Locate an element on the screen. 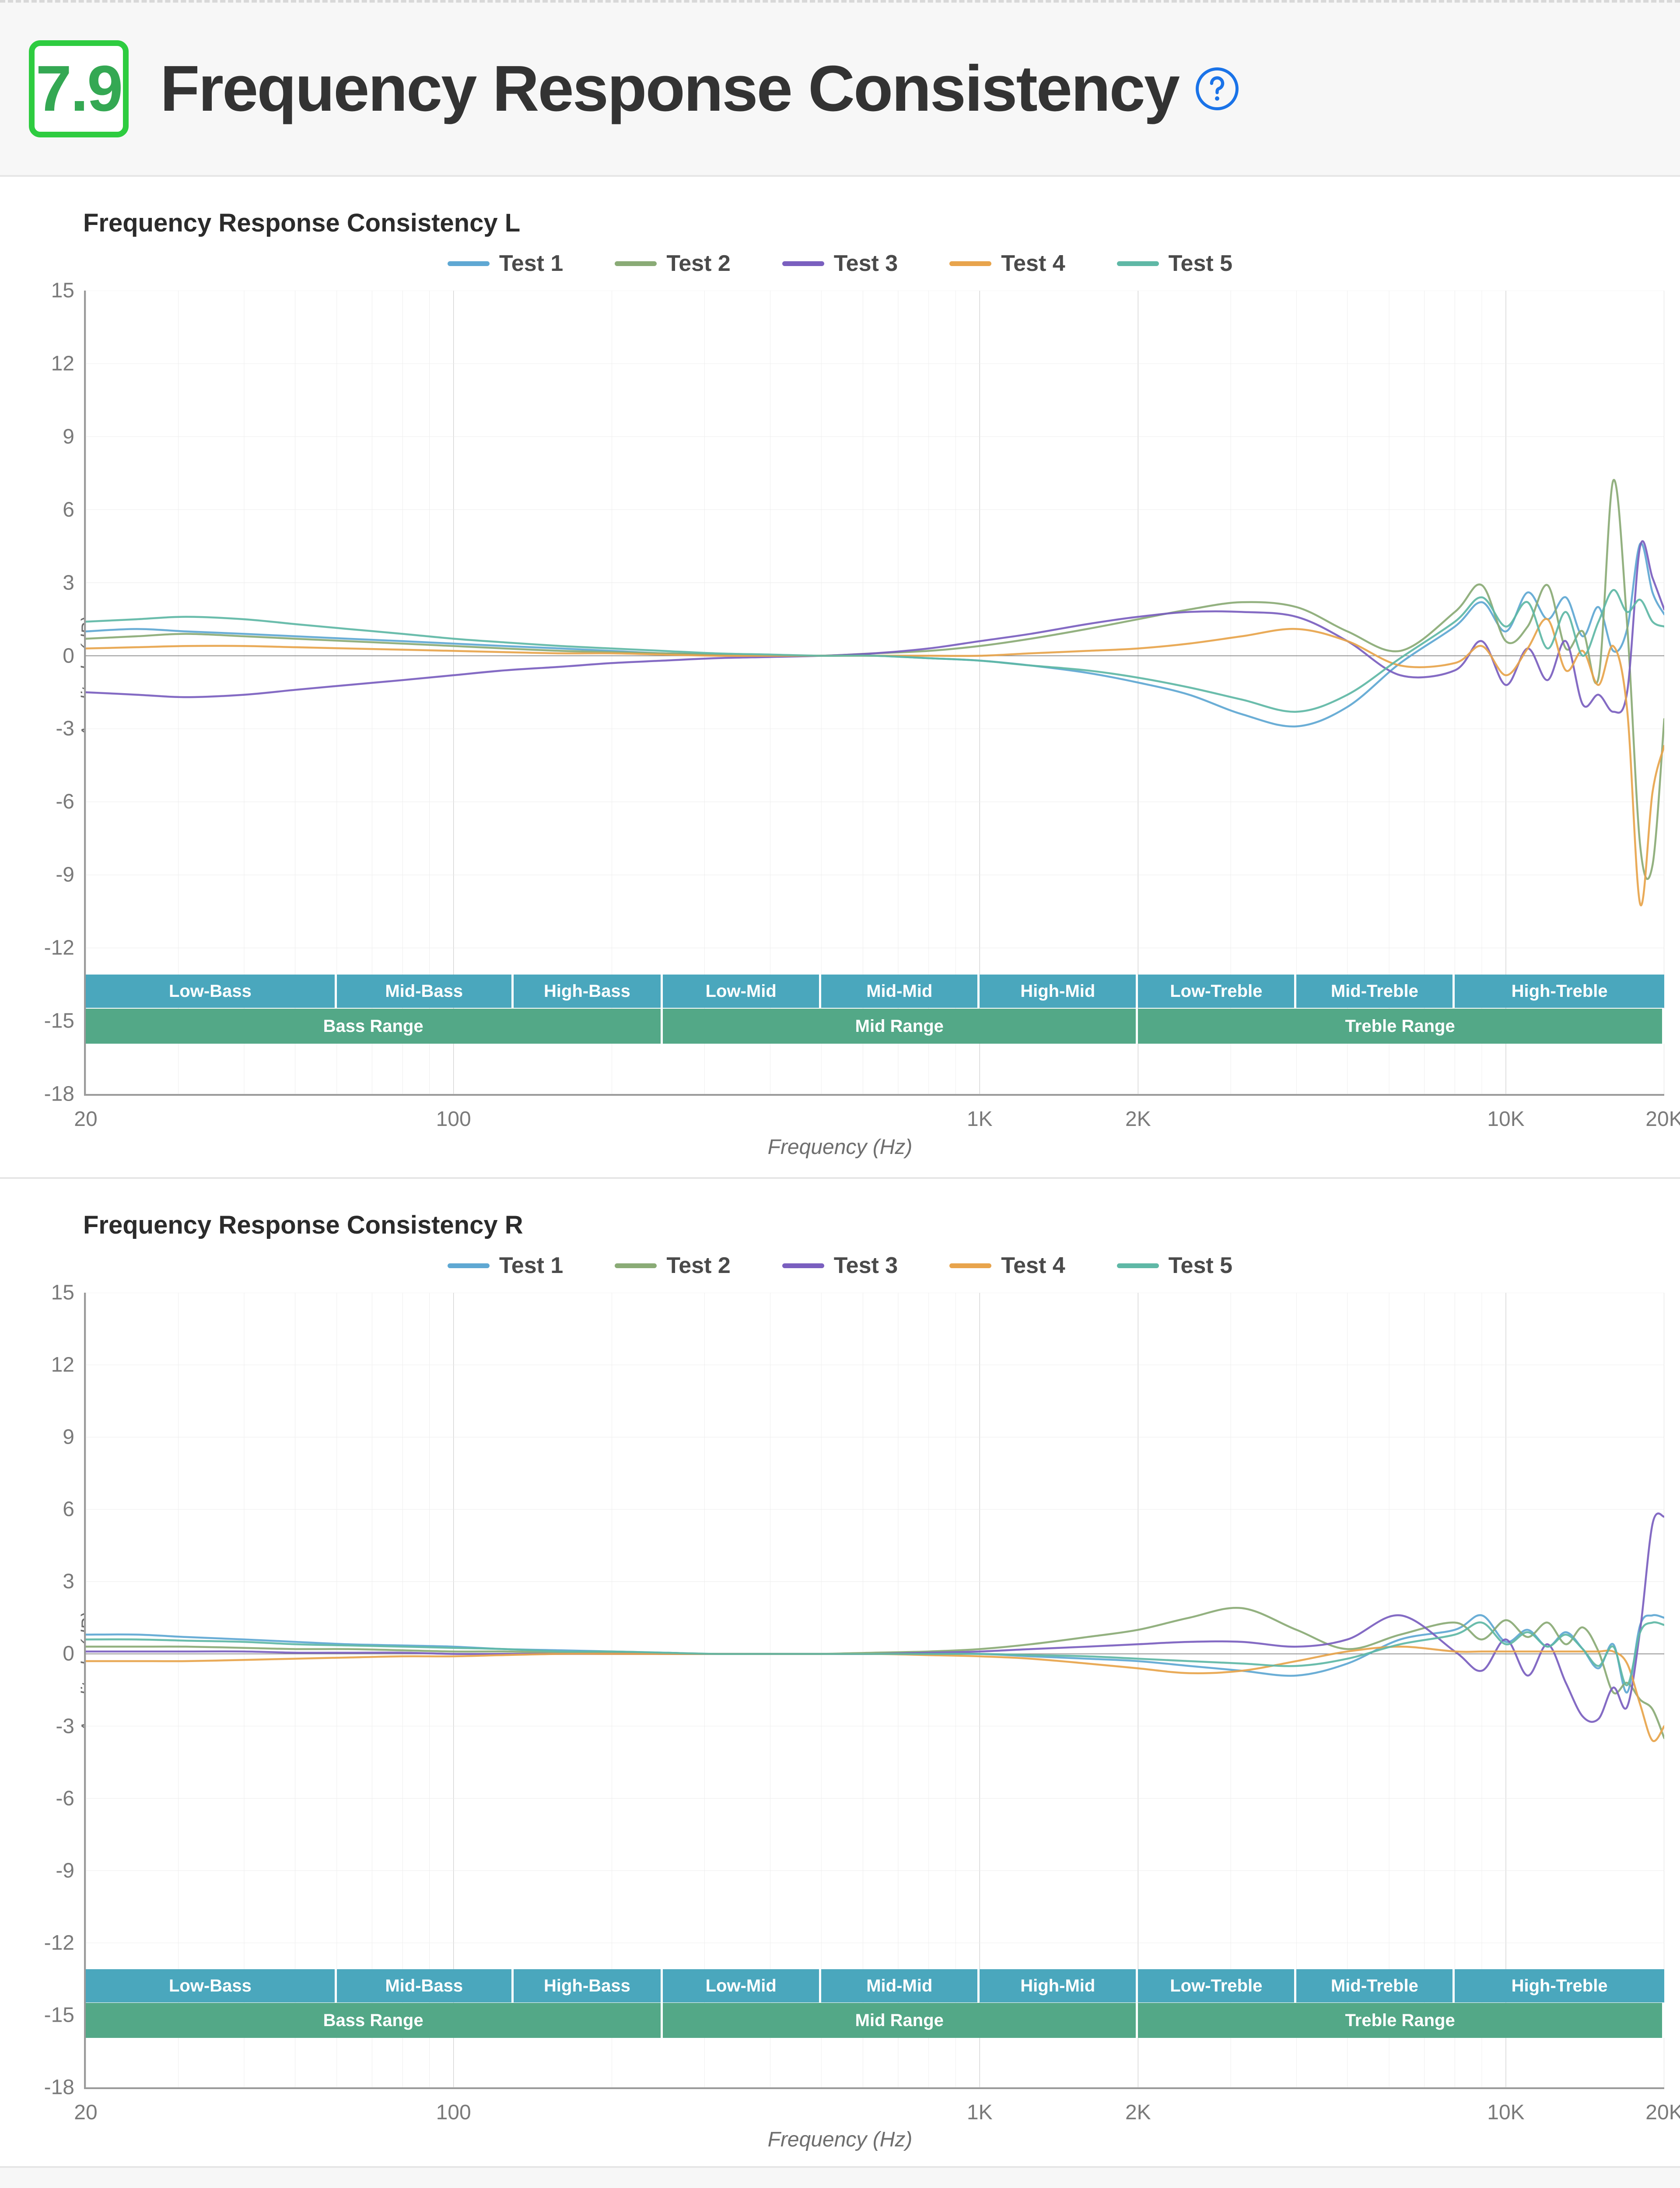  section-header: 7.9 Frequency Response Consistency is located at coordinates (840, 87).